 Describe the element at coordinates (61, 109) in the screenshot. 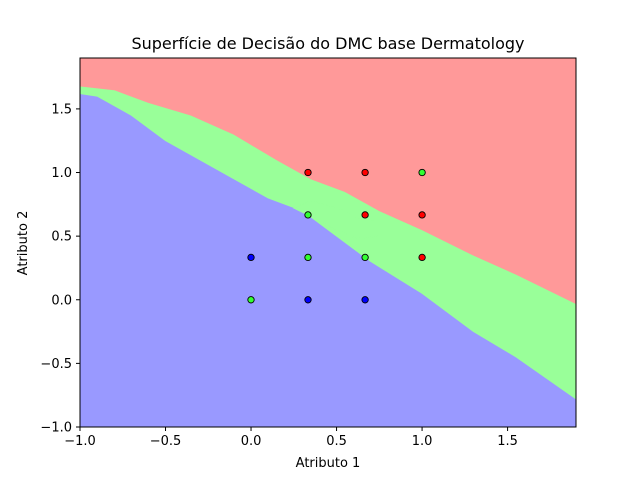

I see `y-tick-label: 1.5` at that location.